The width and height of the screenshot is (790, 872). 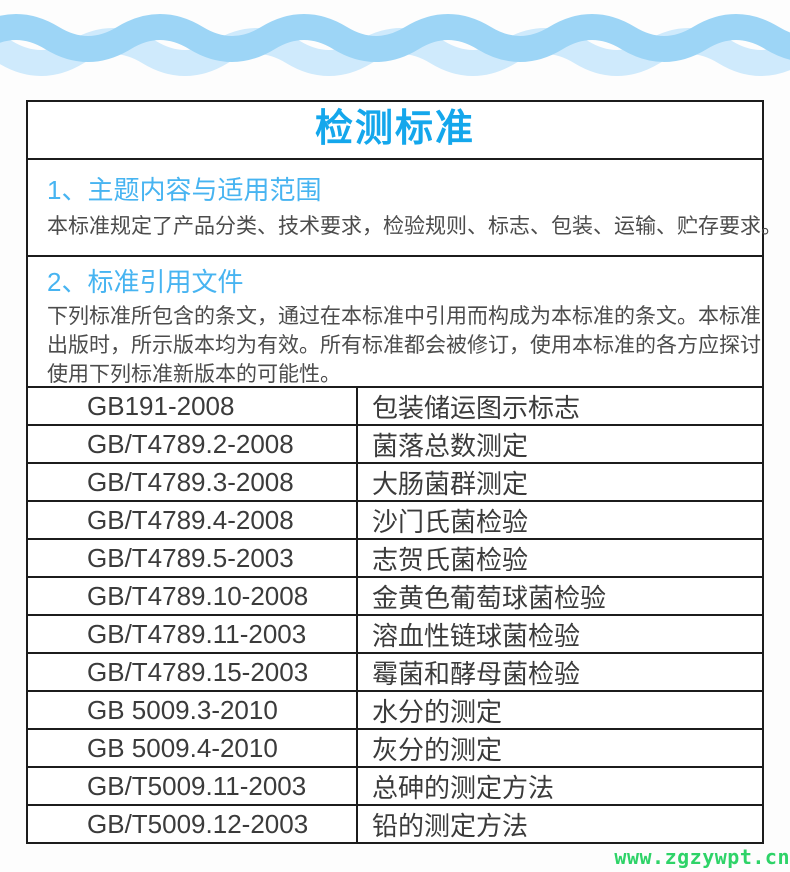 I want to click on section-references-heading: 2、标准引用文件, so click(x=145, y=282).